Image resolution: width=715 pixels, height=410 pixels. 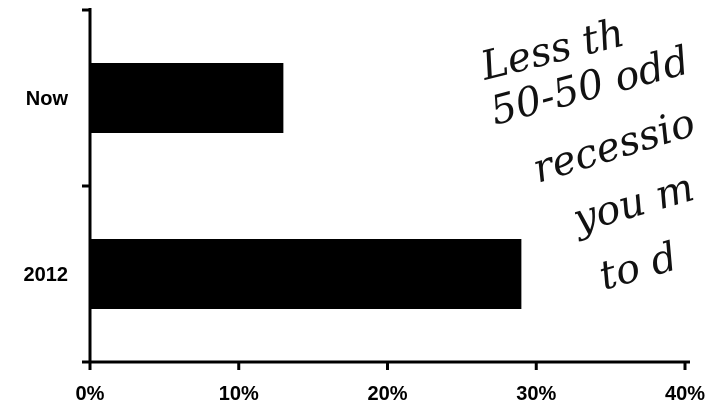 I want to click on bar-2012, so click(x=306, y=274).